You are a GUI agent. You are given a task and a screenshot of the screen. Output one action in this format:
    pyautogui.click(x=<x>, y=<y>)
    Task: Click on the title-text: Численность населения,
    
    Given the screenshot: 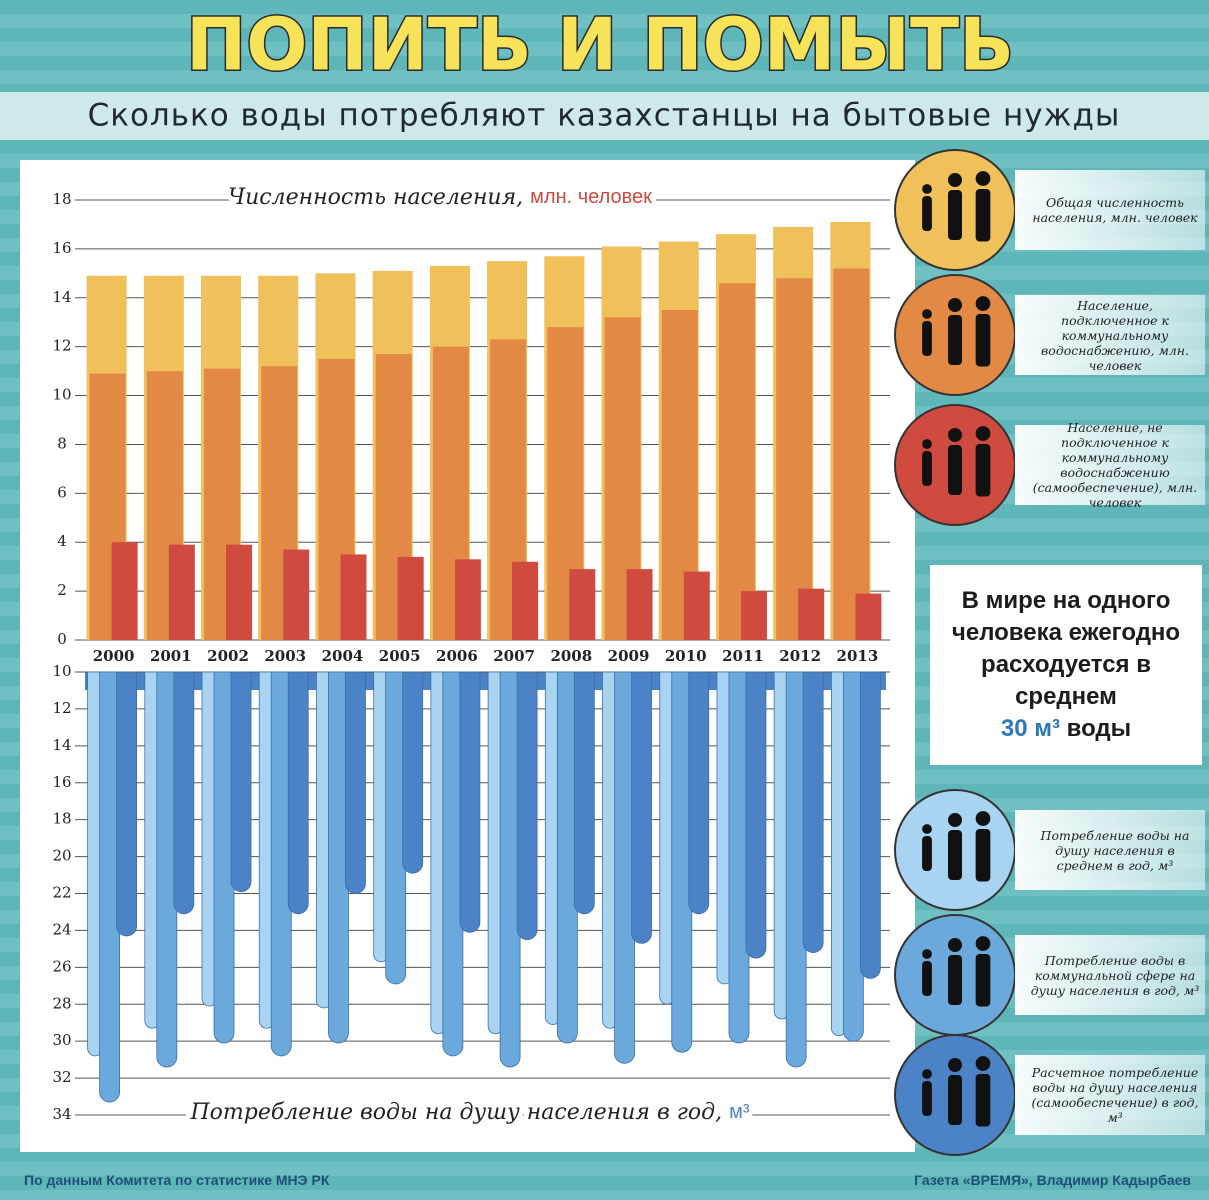 What is the action you would take?
    pyautogui.click(x=375, y=197)
    